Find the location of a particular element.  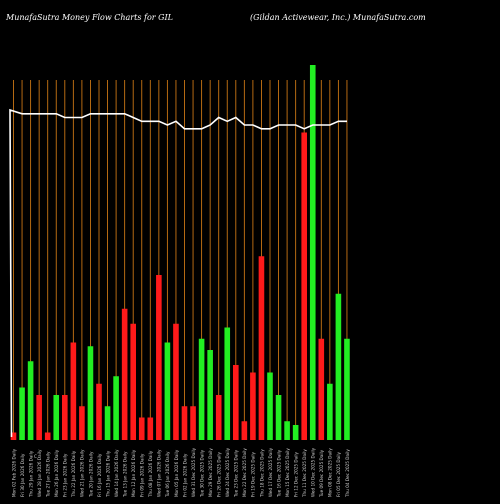

x-tick-label: Tue 23 Dec 2025 Daily is located at coordinates (236, 473).